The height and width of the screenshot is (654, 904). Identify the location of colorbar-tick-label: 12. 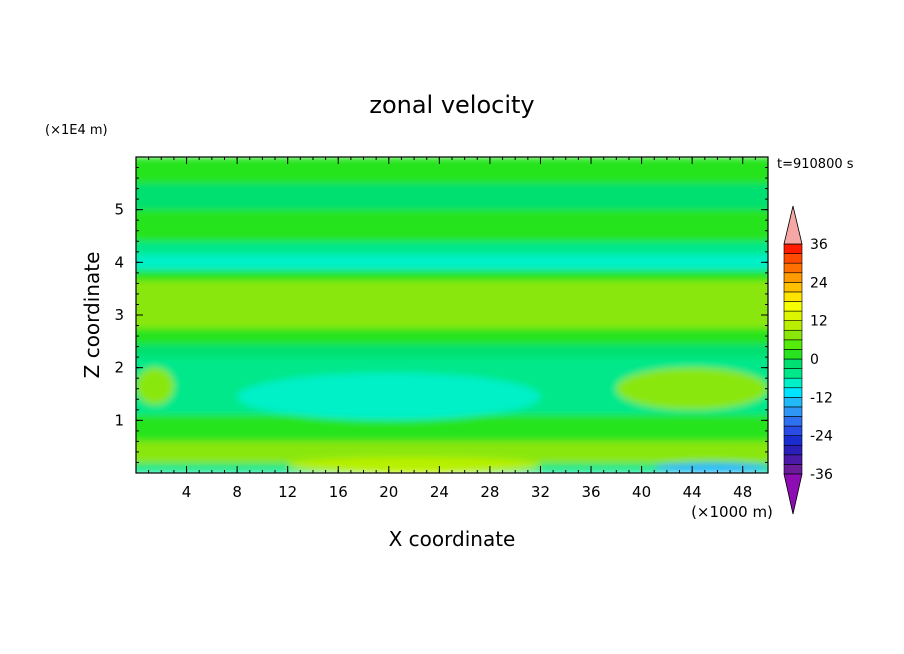
(819, 322).